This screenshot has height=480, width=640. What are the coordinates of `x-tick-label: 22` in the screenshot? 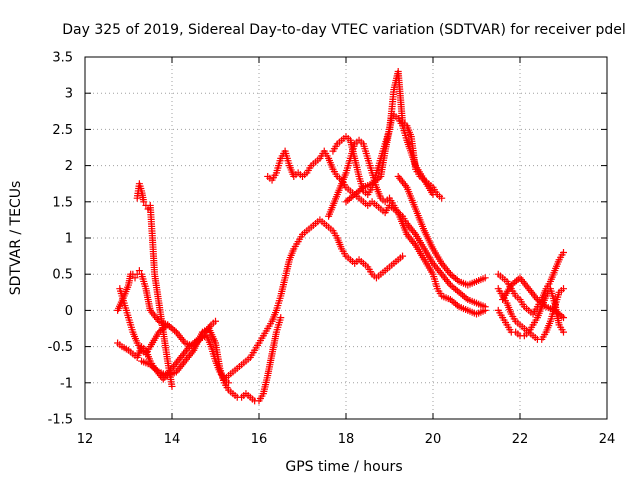 It's located at (520, 439).